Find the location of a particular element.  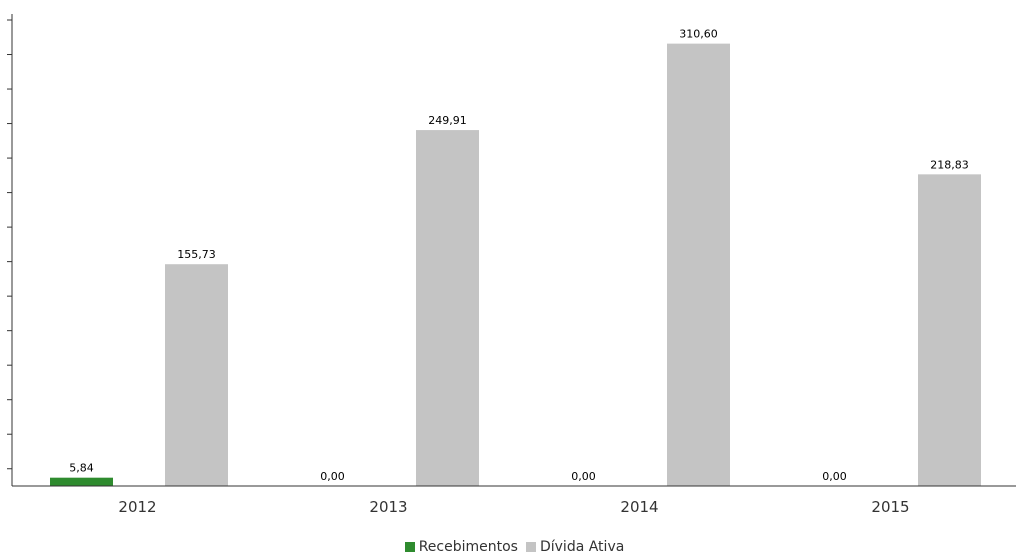

bar-d-vida-ativa-2012 is located at coordinates (196, 375).